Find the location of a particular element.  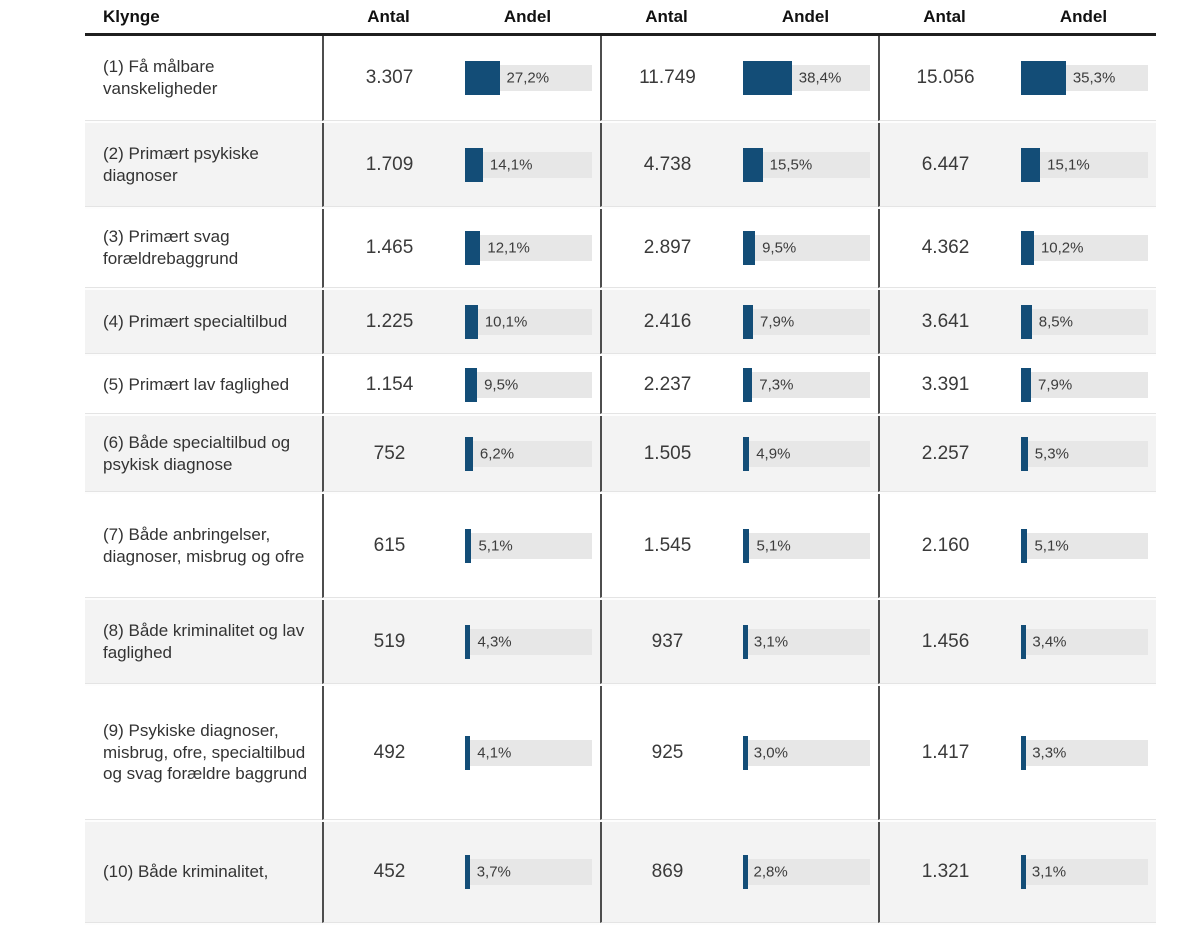

cluster-label-cell: (4) Primært specialtilbud is located at coordinates (203, 322).